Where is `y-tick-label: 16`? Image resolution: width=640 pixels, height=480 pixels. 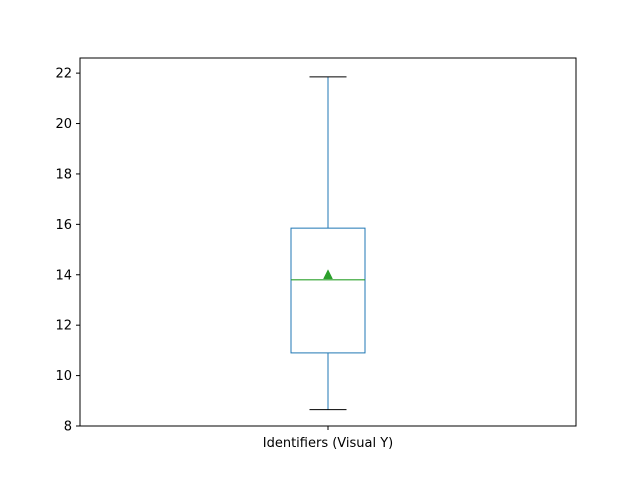 y-tick-label: 16 is located at coordinates (63, 225).